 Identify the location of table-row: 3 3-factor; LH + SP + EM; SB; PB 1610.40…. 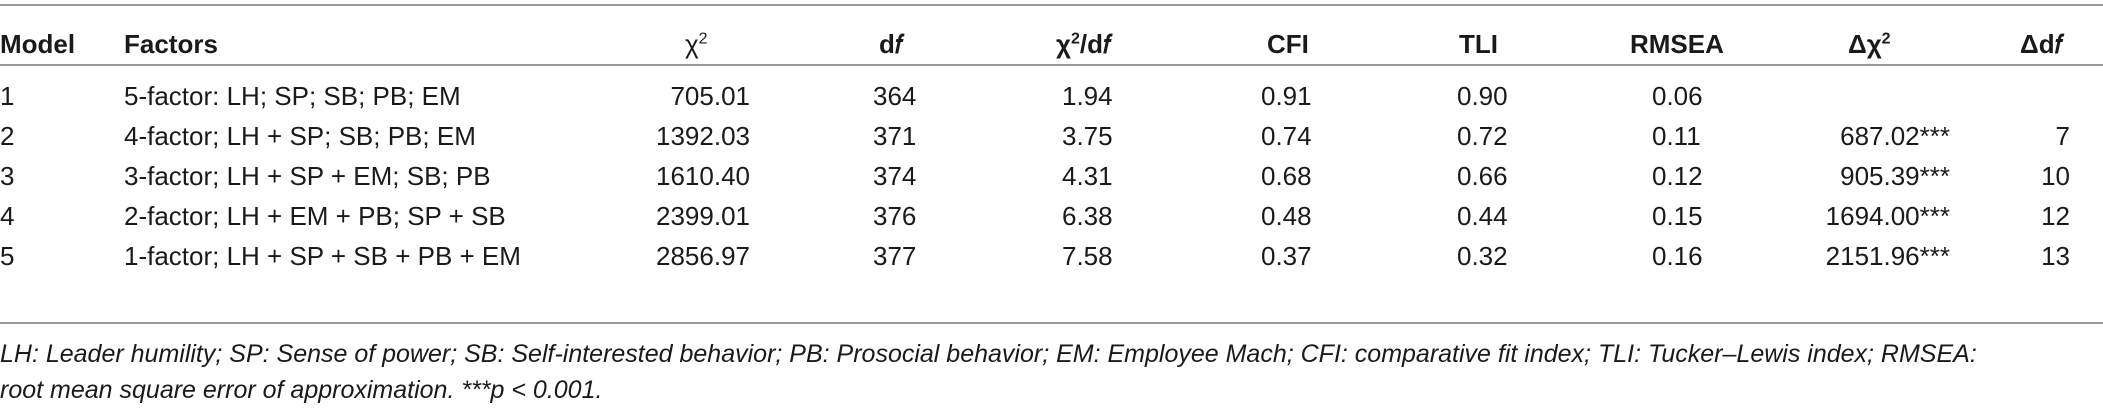
(1051, 176).